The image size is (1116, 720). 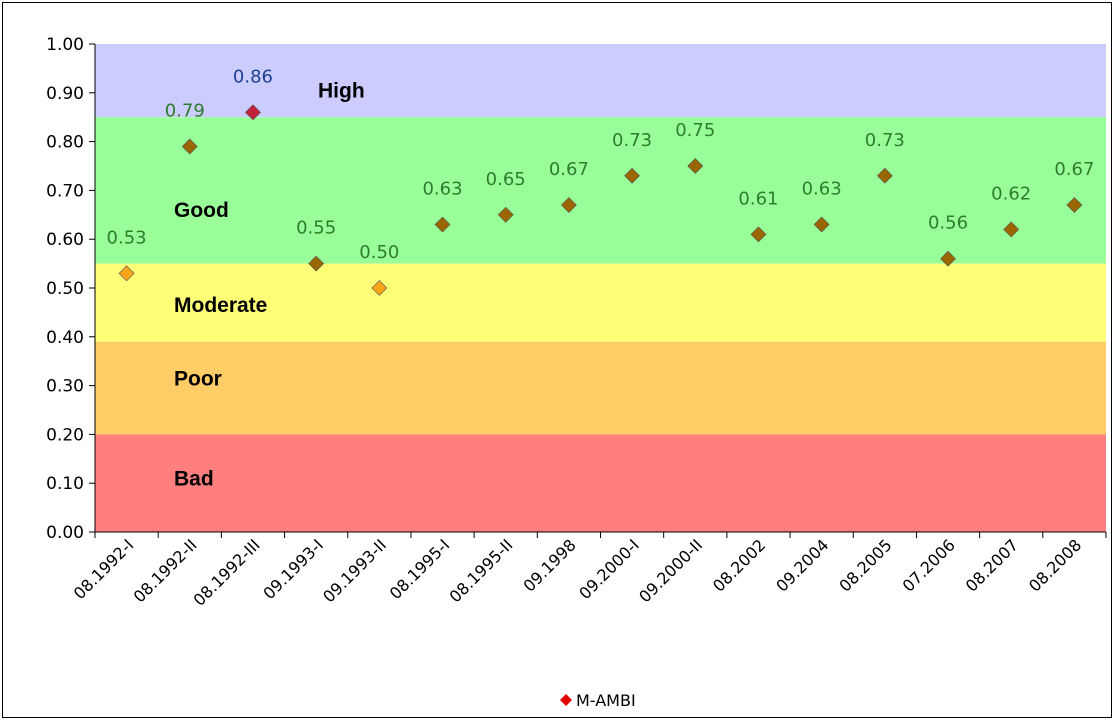 I want to click on x-tick-label: 08.2005, so click(x=865, y=565).